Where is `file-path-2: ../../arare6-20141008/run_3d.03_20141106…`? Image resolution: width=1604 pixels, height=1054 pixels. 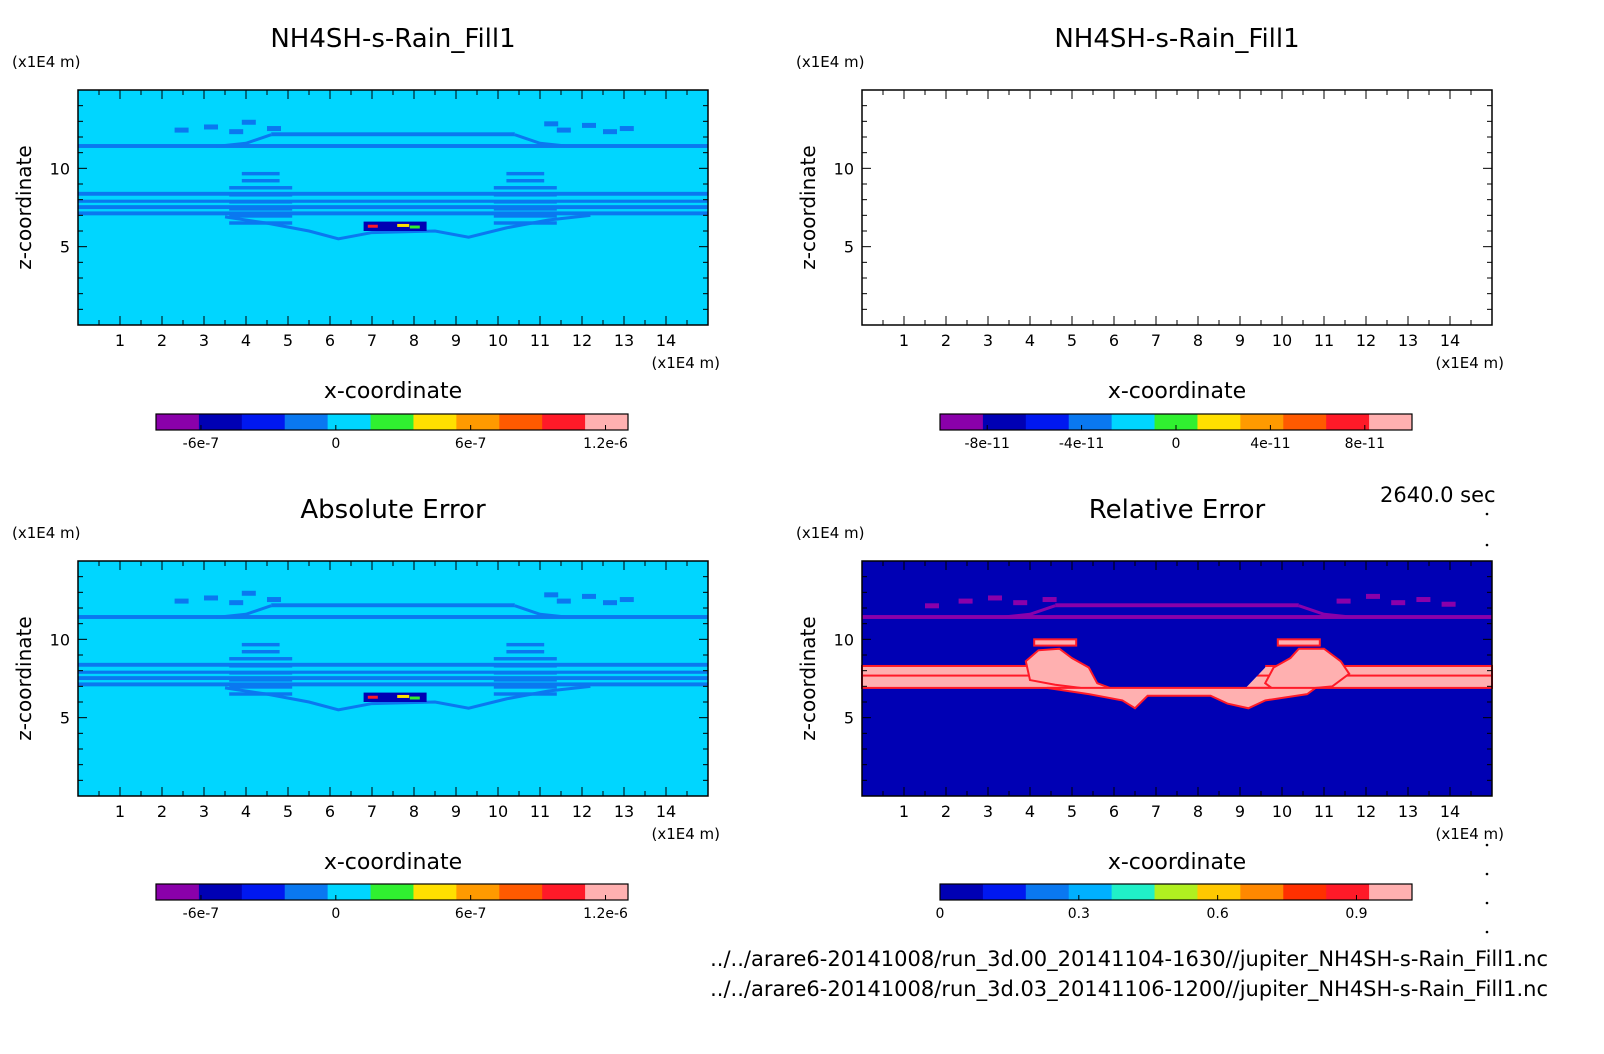 file-path-2: ../../arare6-20141008/run_3d.03_20141106… is located at coordinates (1129, 989).